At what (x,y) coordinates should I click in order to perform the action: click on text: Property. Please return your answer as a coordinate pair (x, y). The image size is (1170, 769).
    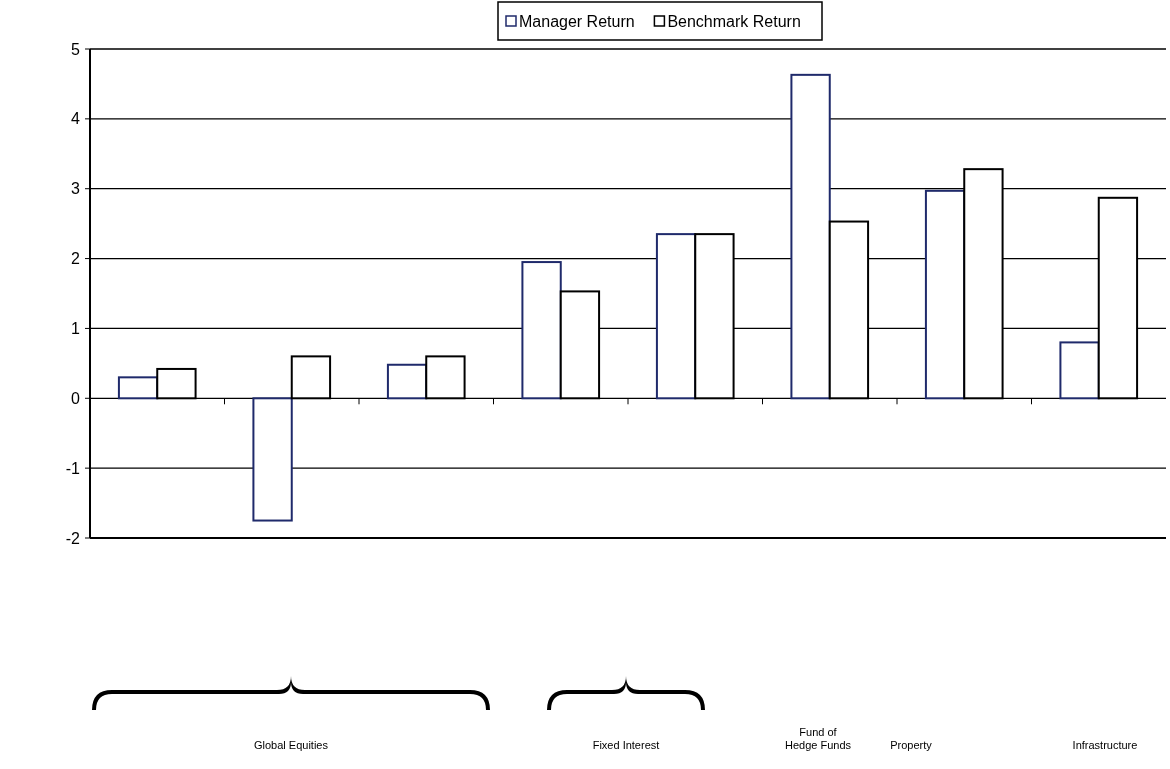
    Looking at the image, I should click on (911, 745).